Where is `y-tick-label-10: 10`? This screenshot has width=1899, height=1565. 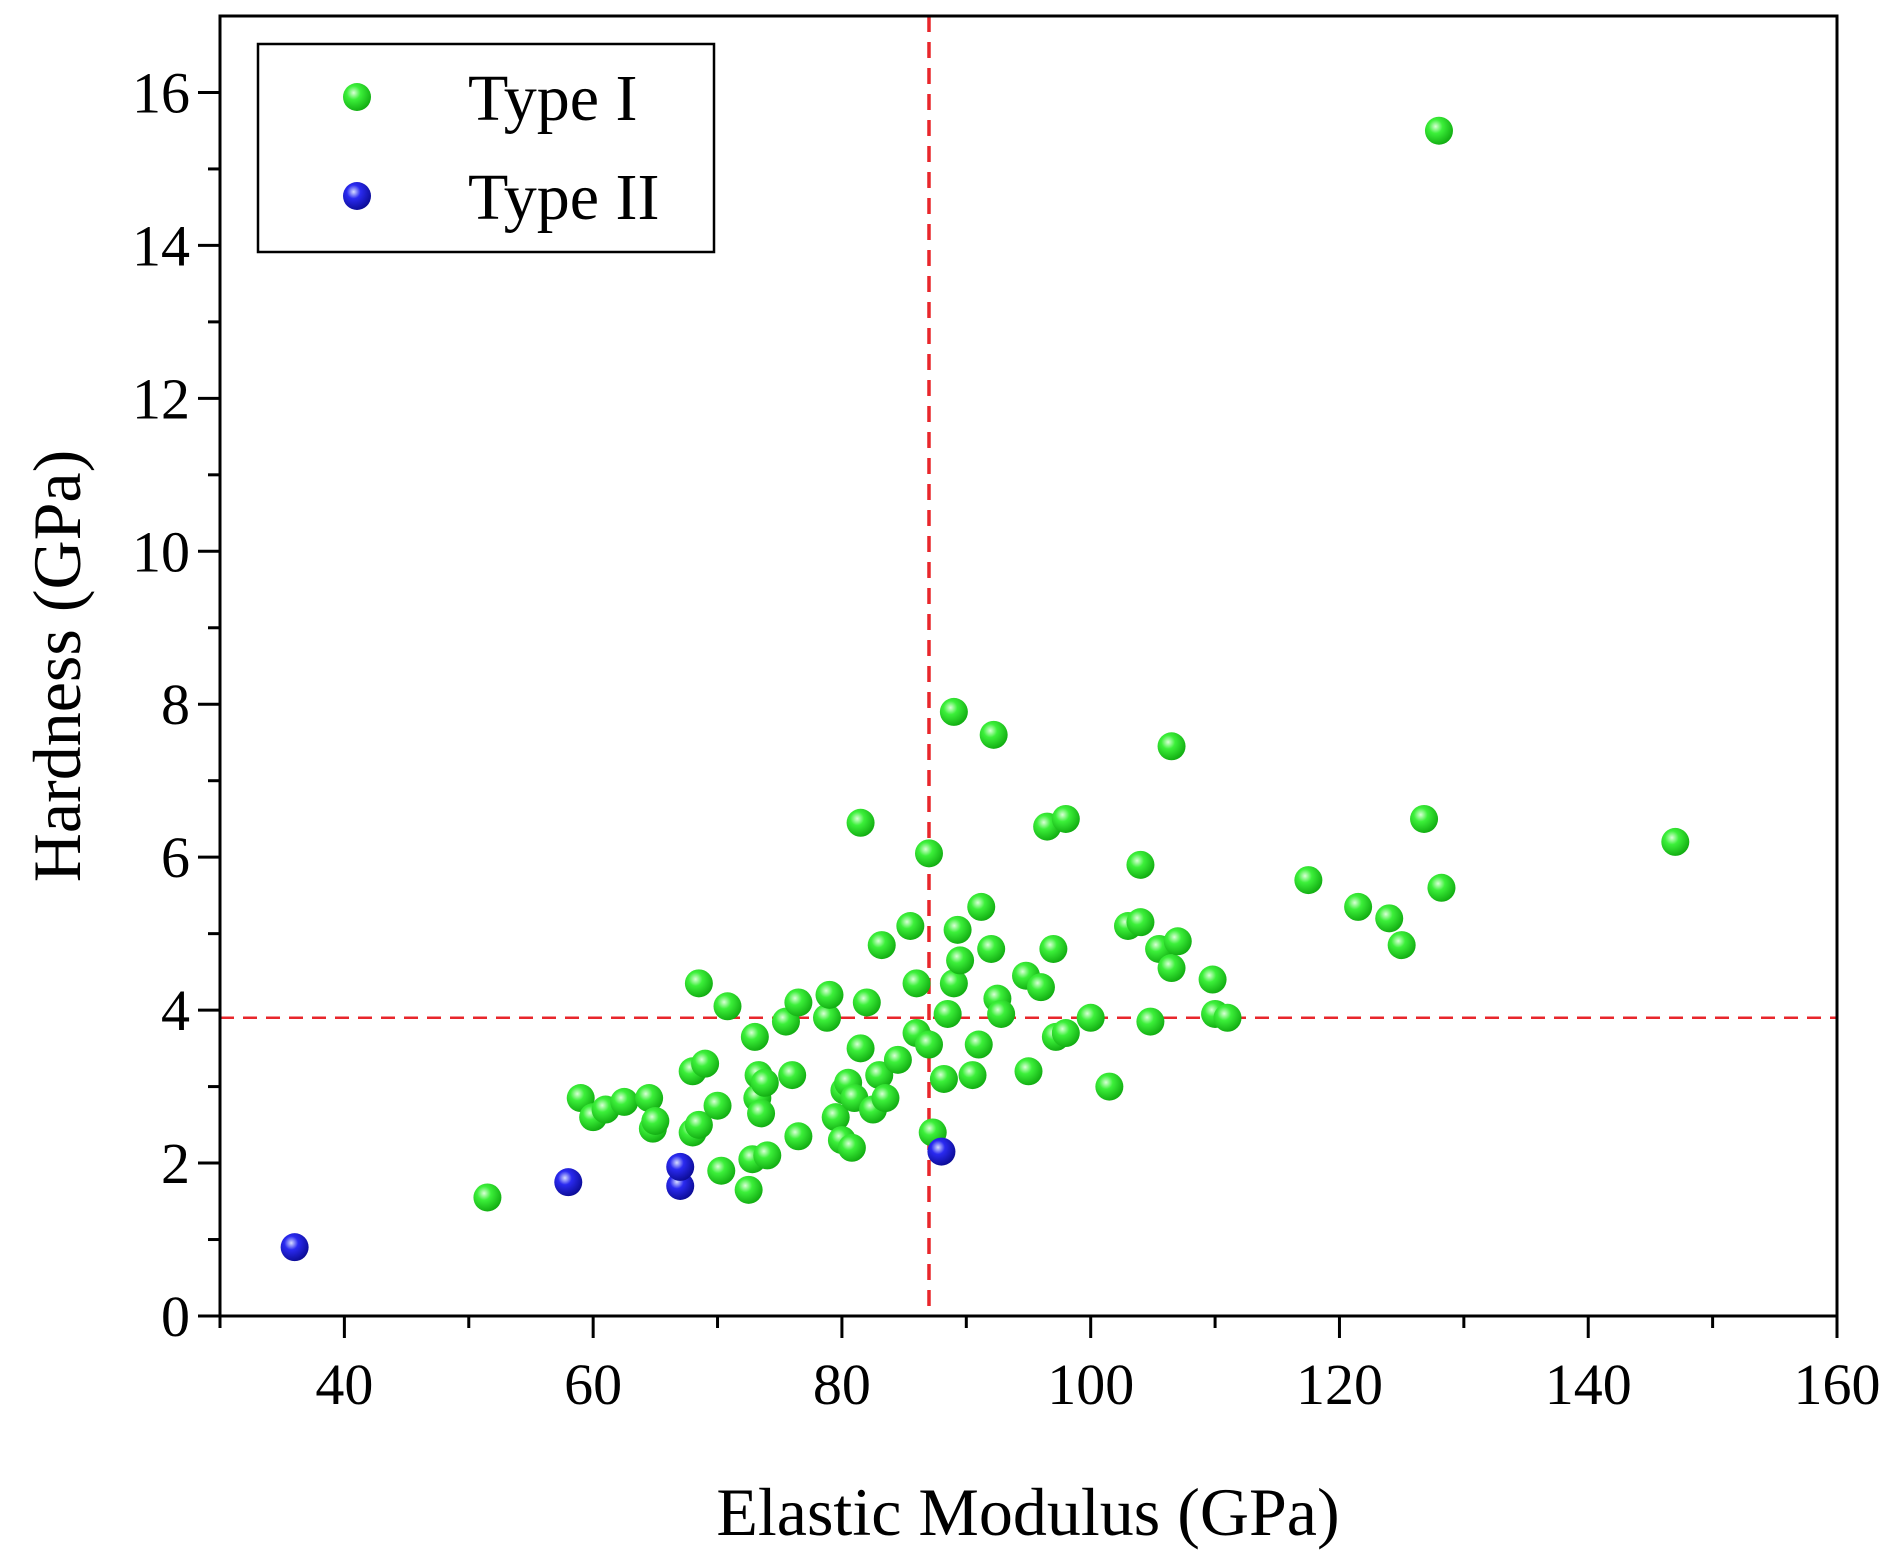 y-tick-label-10: 10 is located at coordinates (161, 551).